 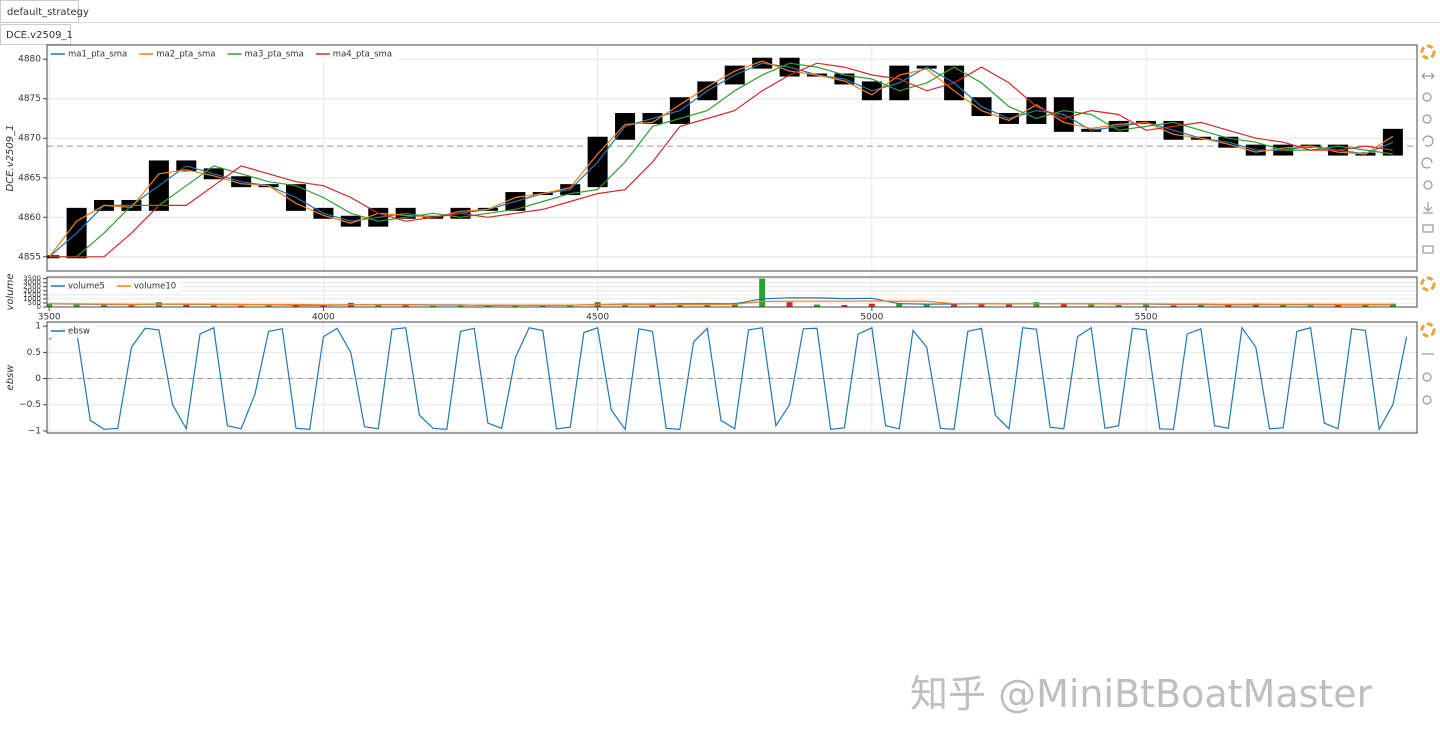 I want to click on x-tick-label: 5000, so click(x=871, y=318).